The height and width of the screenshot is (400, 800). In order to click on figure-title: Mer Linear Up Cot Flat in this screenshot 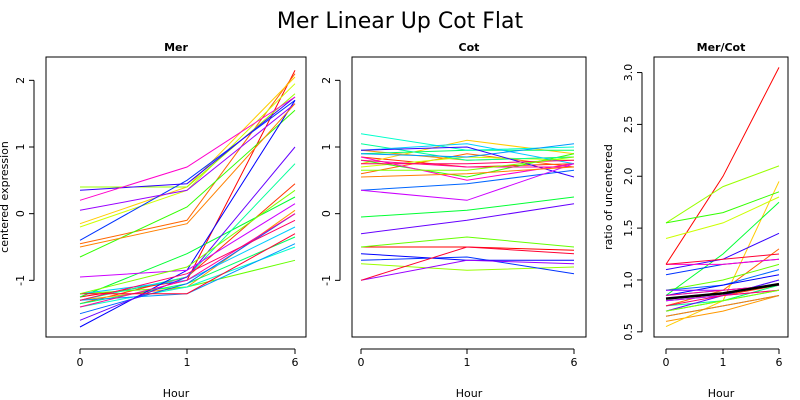, I will do `click(400, 21)`.